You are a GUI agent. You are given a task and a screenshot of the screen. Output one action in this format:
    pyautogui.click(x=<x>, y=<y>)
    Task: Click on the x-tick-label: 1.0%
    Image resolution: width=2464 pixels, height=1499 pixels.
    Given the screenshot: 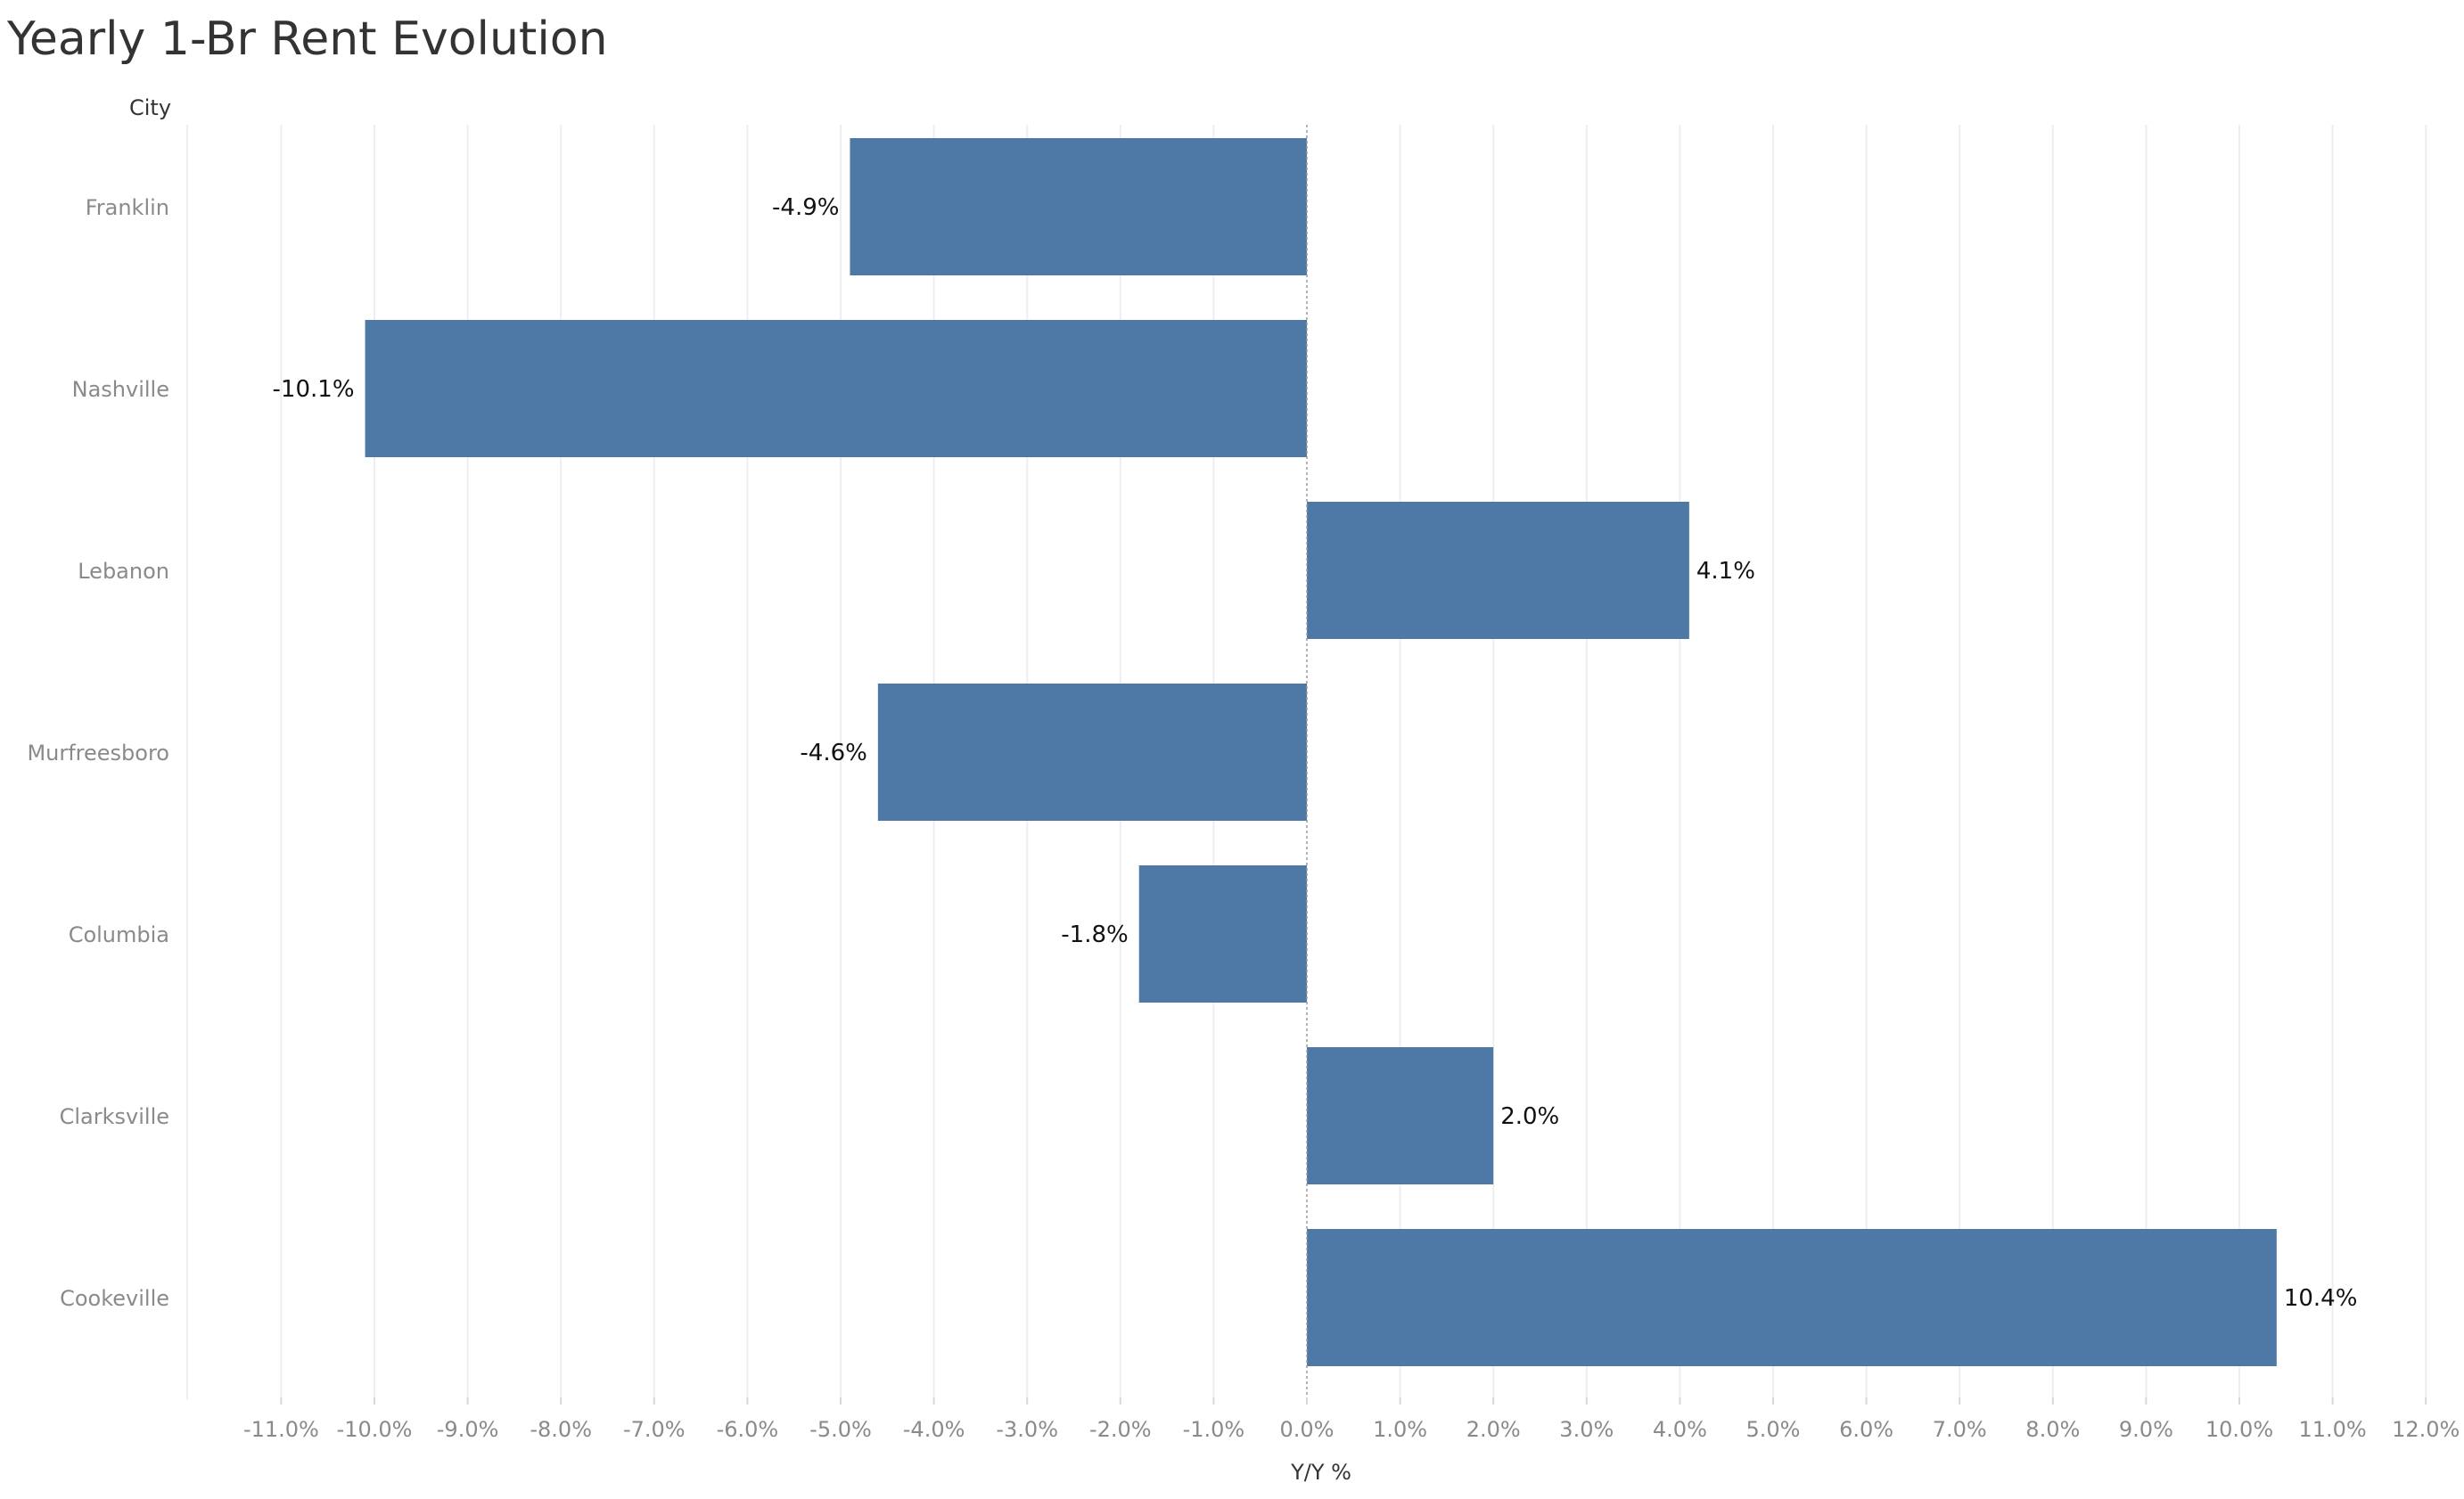 What is the action you would take?
    pyautogui.click(x=1400, y=1429)
    